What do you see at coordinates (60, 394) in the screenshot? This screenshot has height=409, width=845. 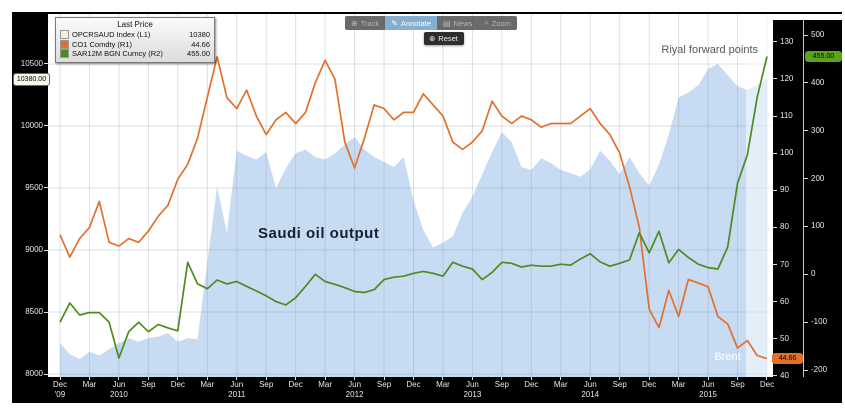 I see `x-year-label: '09` at bounding box center [60, 394].